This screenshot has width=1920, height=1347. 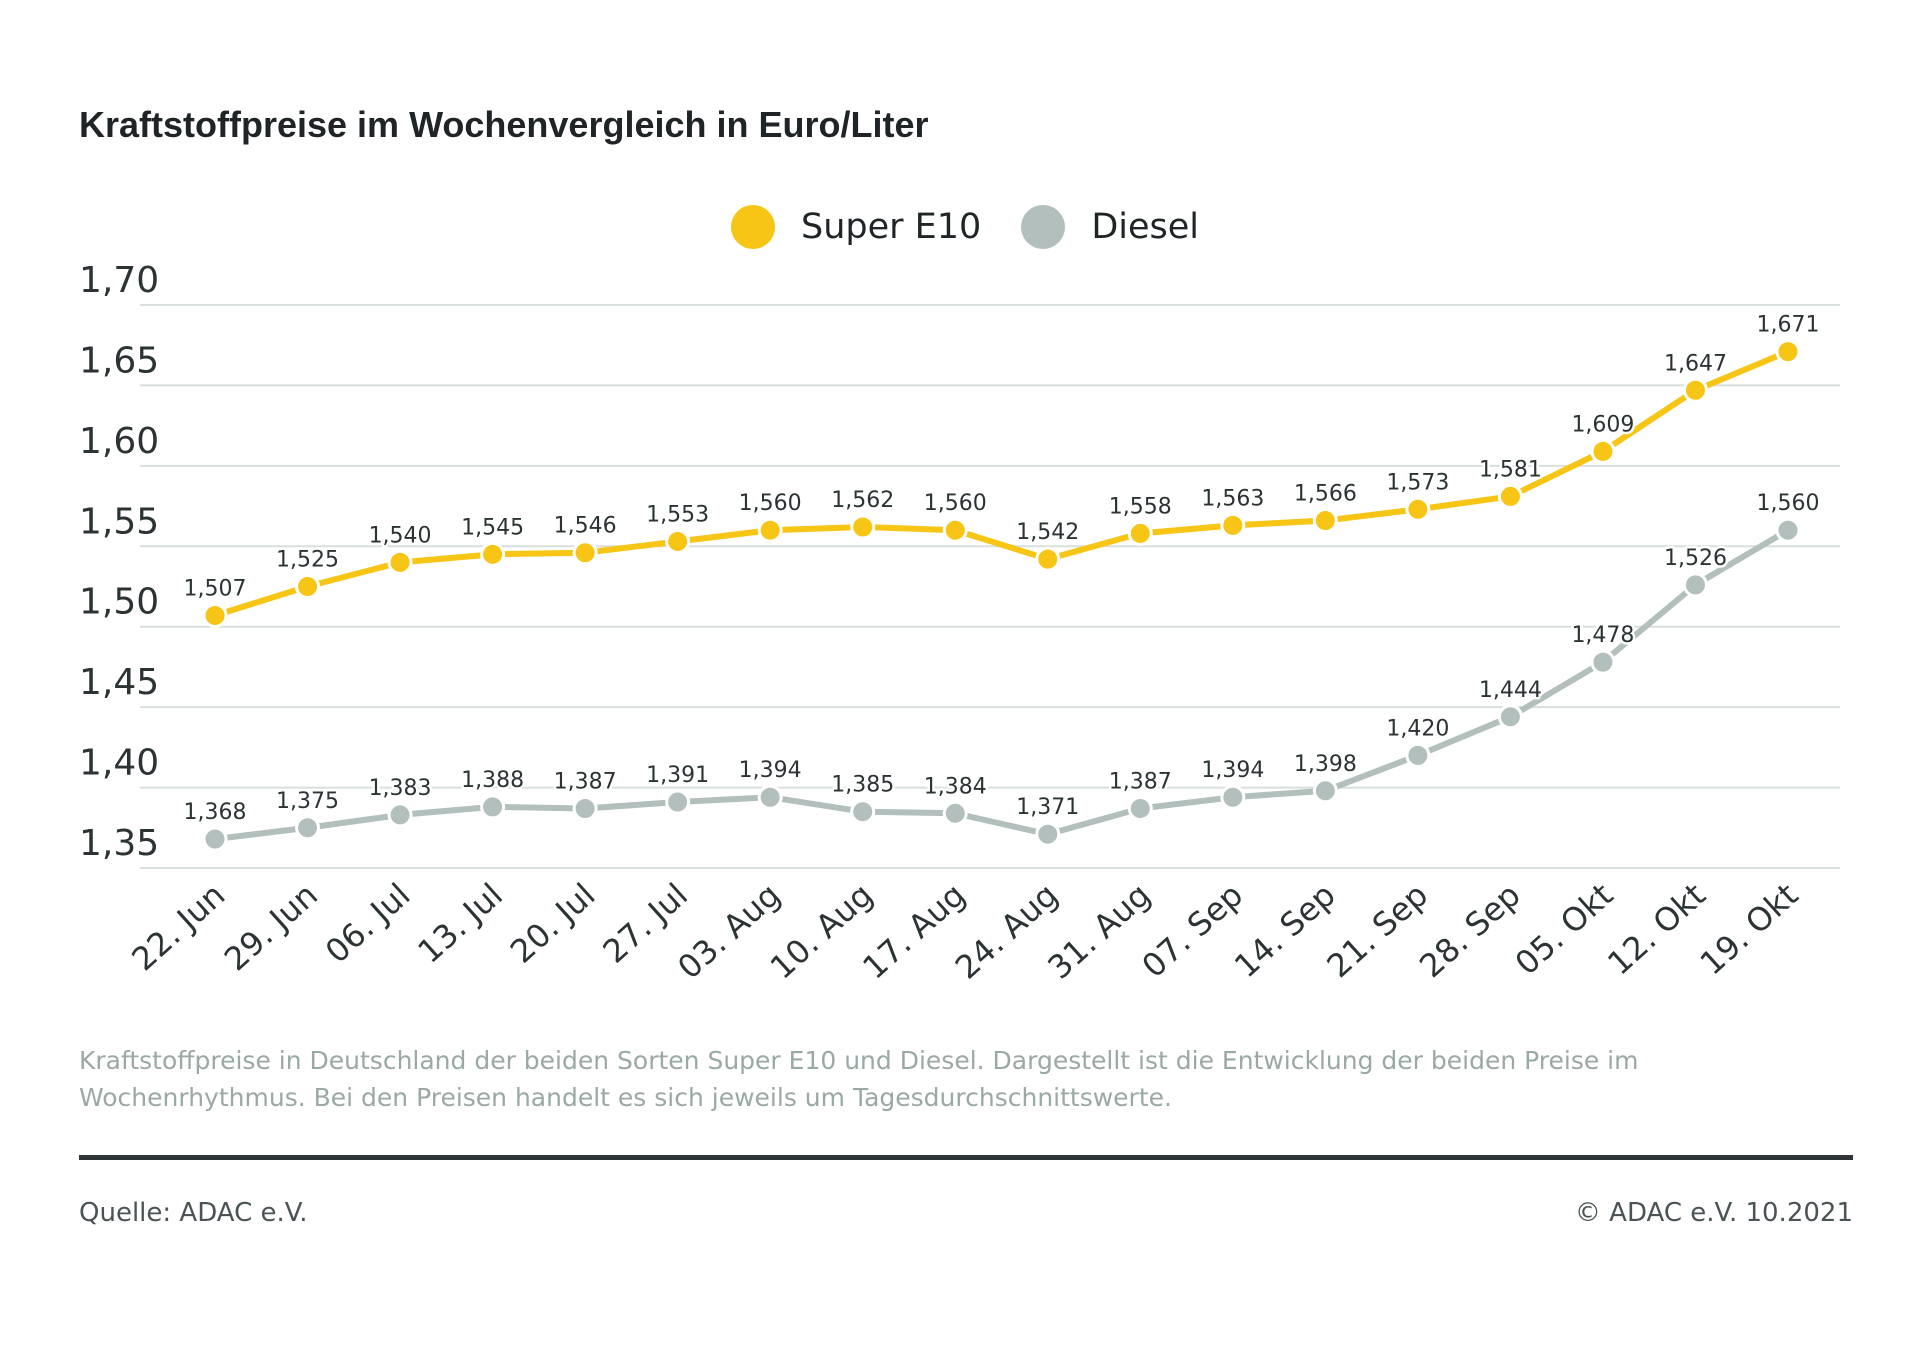 What do you see at coordinates (1695, 558) in the screenshot?
I see `data-label-diesel: 1,526` at bounding box center [1695, 558].